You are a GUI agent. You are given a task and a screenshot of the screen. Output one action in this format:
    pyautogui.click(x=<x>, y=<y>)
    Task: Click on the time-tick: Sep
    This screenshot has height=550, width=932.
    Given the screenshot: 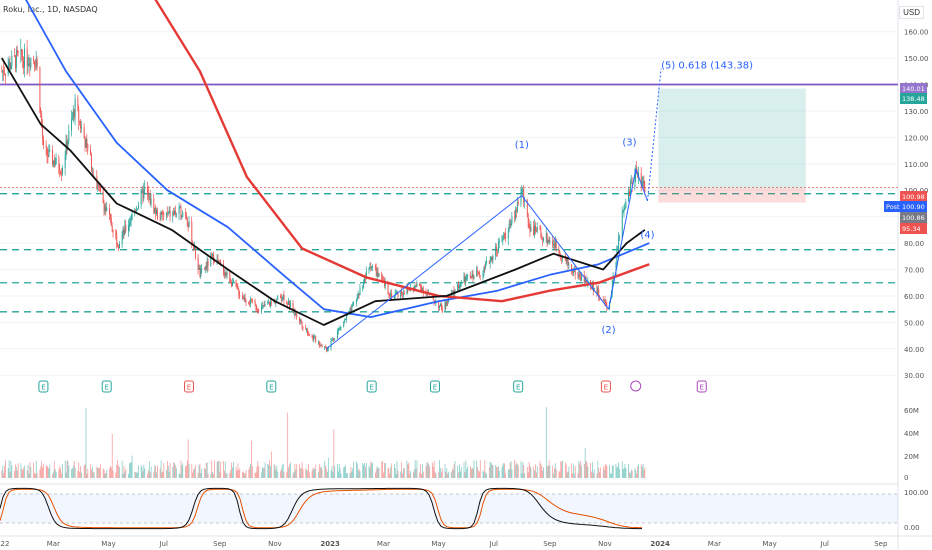 What is the action you would take?
    pyautogui.click(x=220, y=544)
    